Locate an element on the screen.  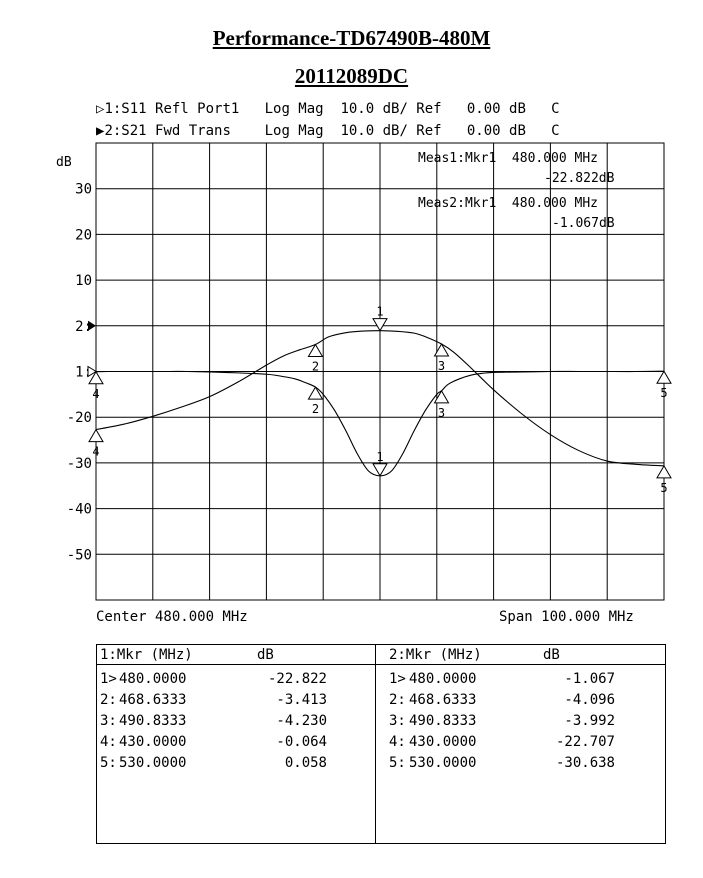
marker-3-s21-icon is located at coordinates (441, 350).